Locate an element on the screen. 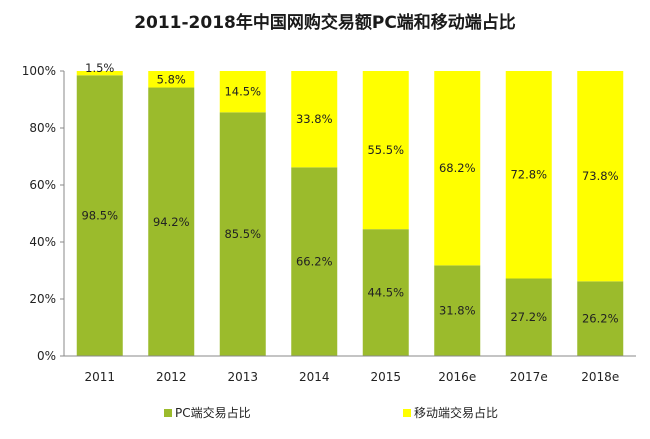  y-tick-label: 20% is located at coordinates (42, 299).